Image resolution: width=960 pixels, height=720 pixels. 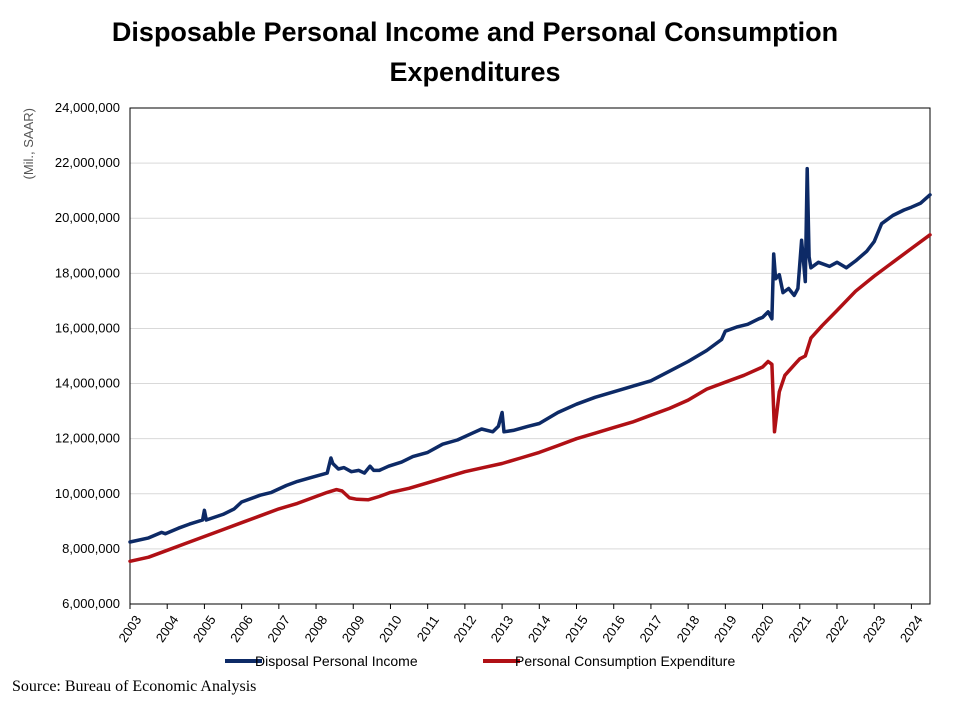 What do you see at coordinates (390, 629) in the screenshot?
I see `x-tick-label: 2010` at bounding box center [390, 629].